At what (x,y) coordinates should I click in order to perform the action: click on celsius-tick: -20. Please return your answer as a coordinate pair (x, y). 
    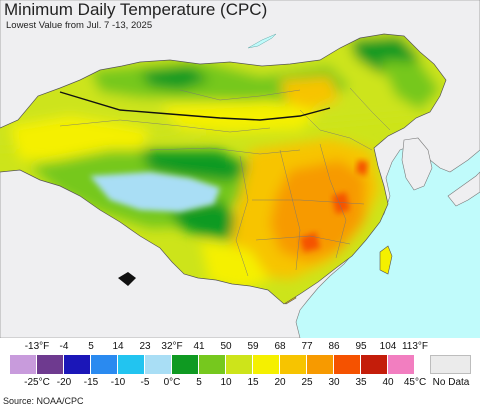
    Looking at the image, I should click on (64, 382).